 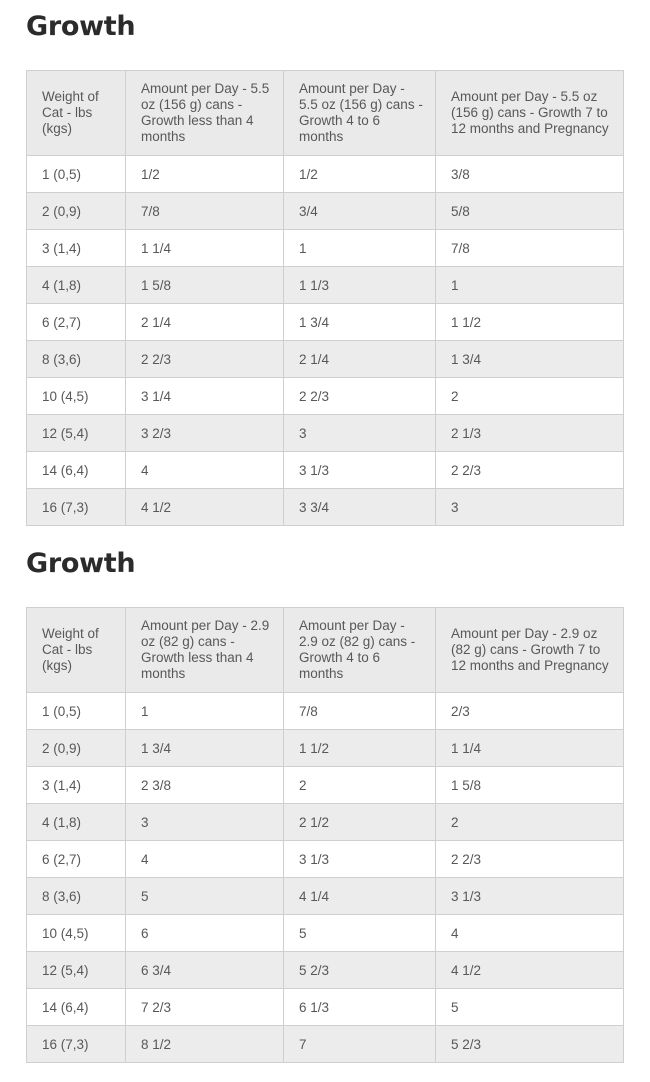 I want to click on table-row: 8 (3,6) 2 2/3 2 1/4 1 3/4, so click(x=325, y=359).